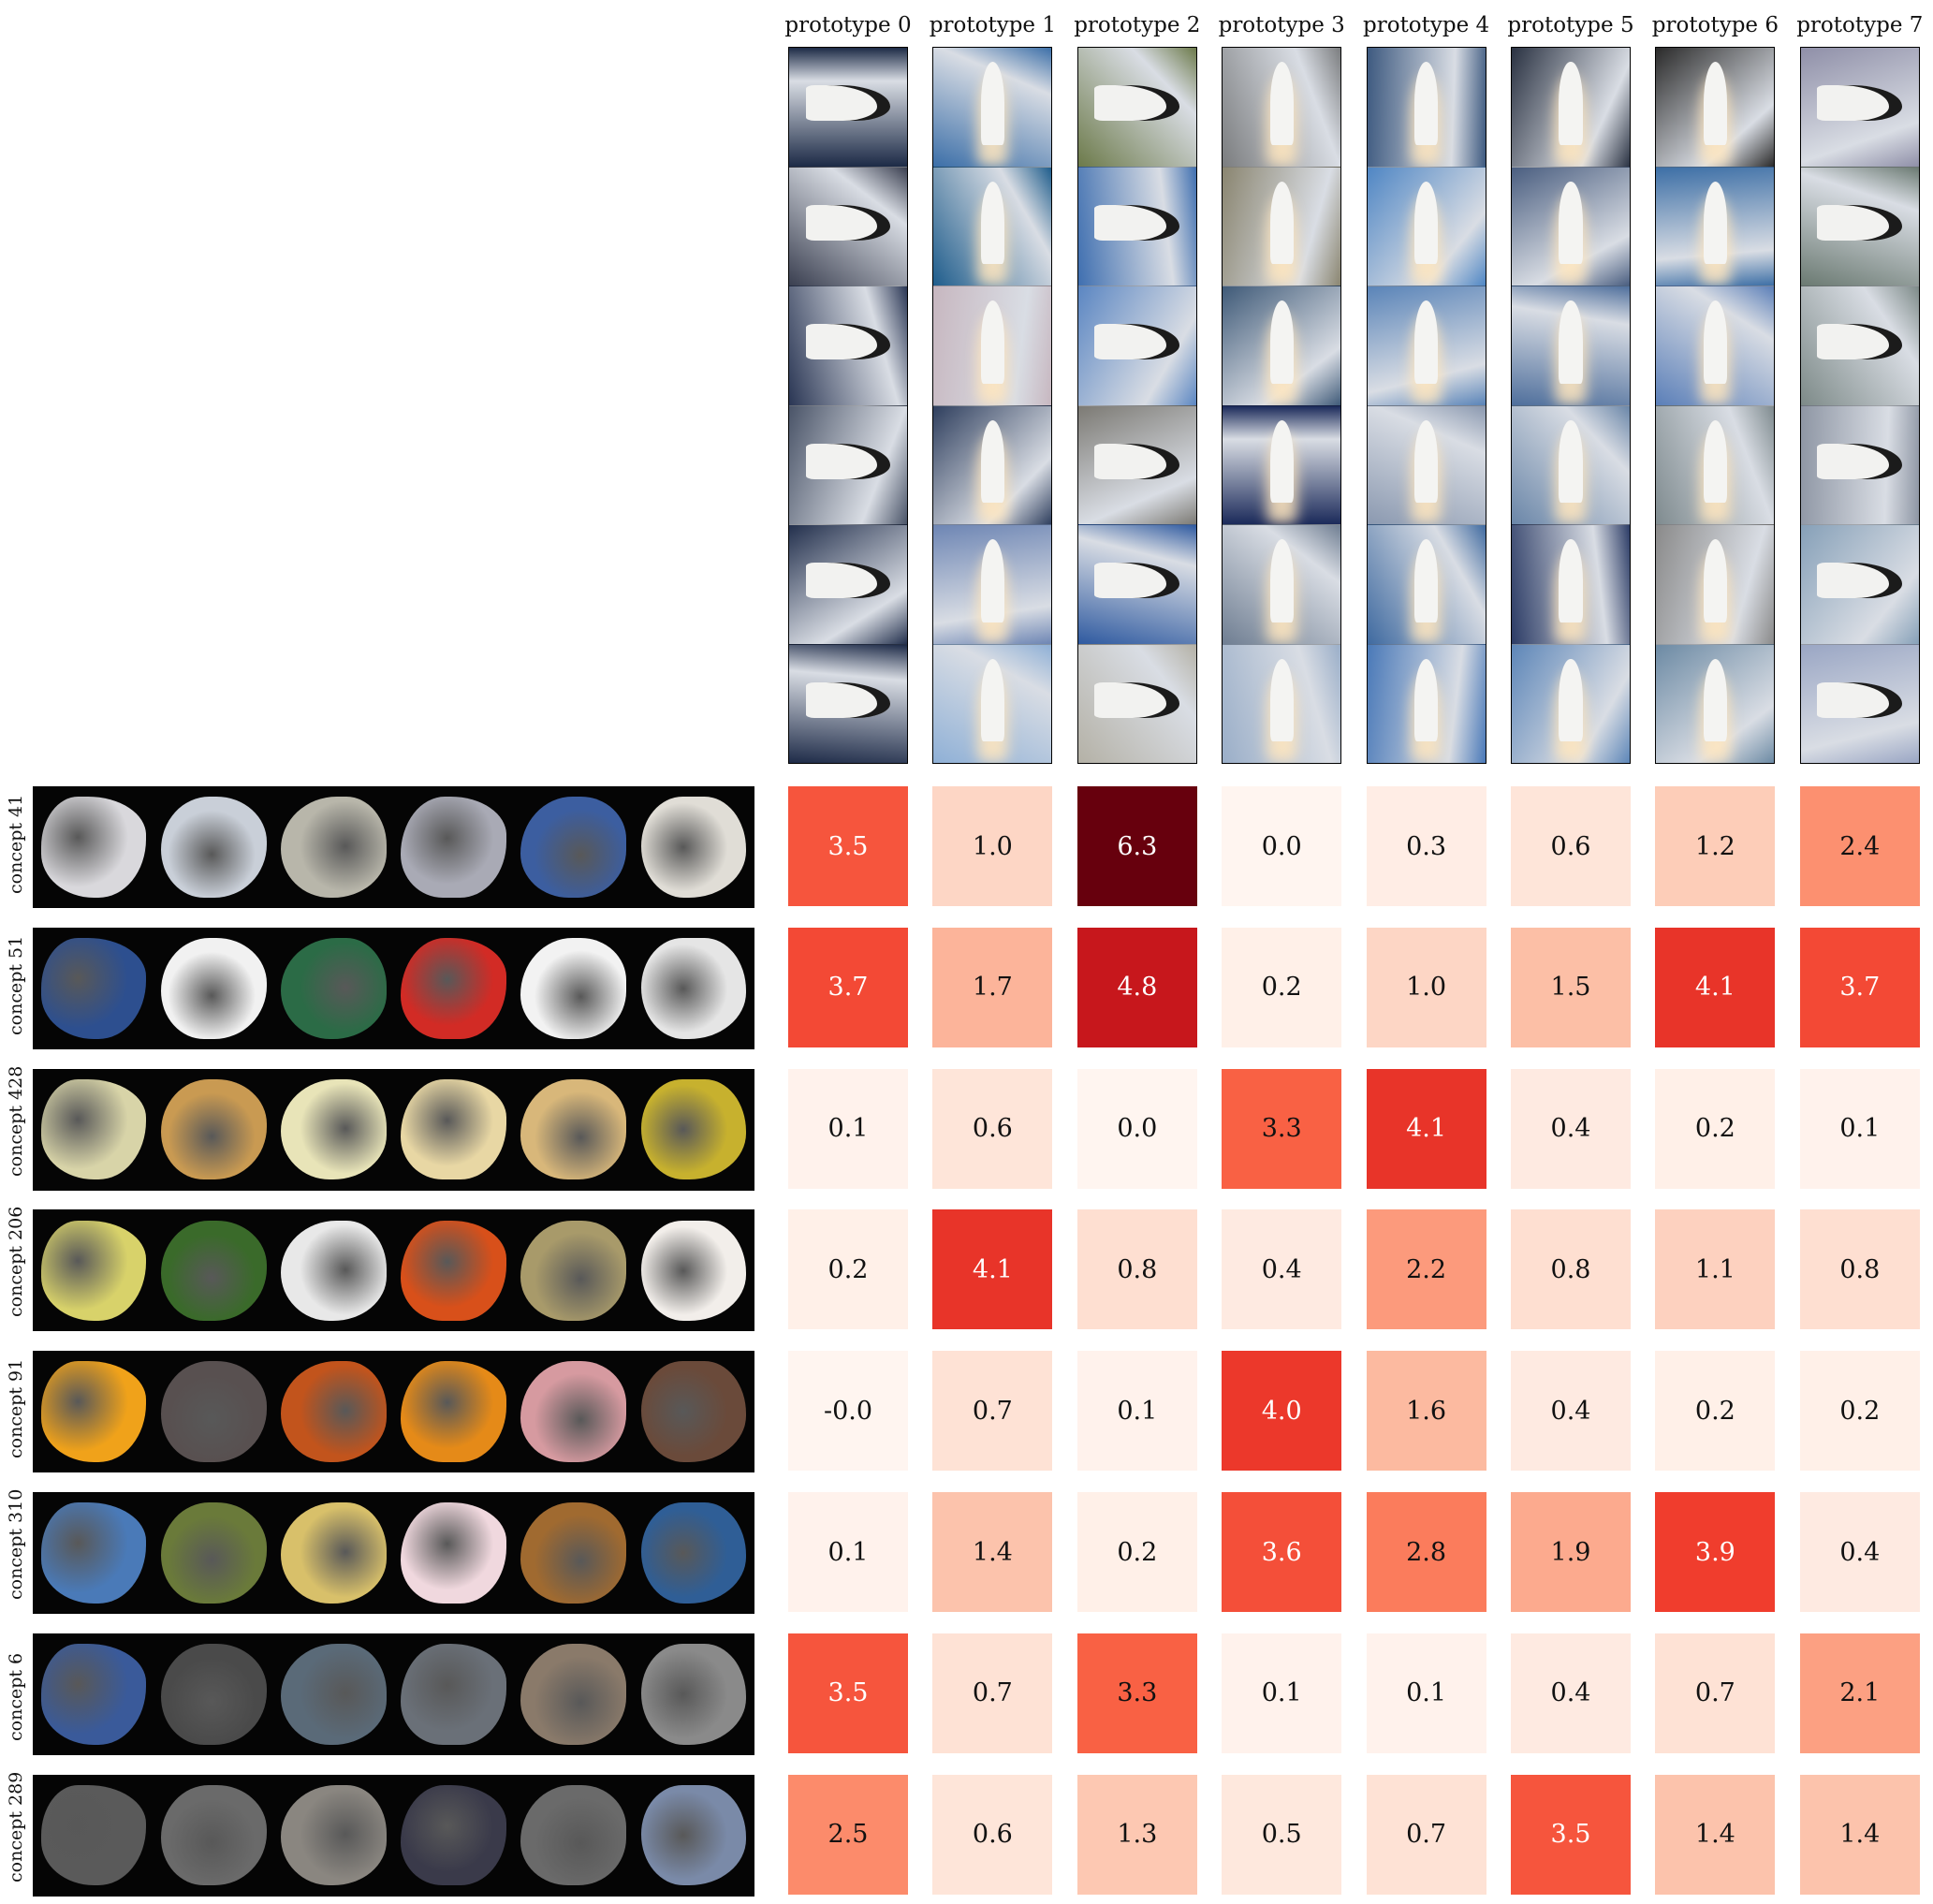 Image resolution: width=1933 pixels, height=1904 pixels. Describe the element at coordinates (1570, 25) in the screenshot. I see `prototype-label: prototype 5` at that location.